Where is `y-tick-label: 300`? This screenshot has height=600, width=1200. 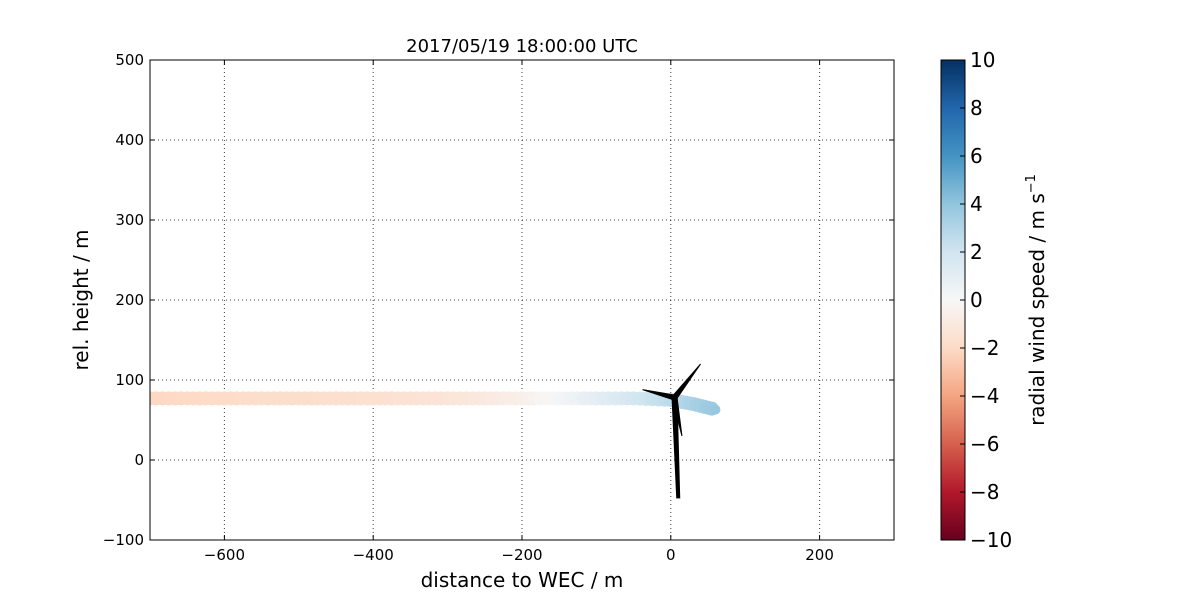
y-tick-label: 300 is located at coordinates (129, 220).